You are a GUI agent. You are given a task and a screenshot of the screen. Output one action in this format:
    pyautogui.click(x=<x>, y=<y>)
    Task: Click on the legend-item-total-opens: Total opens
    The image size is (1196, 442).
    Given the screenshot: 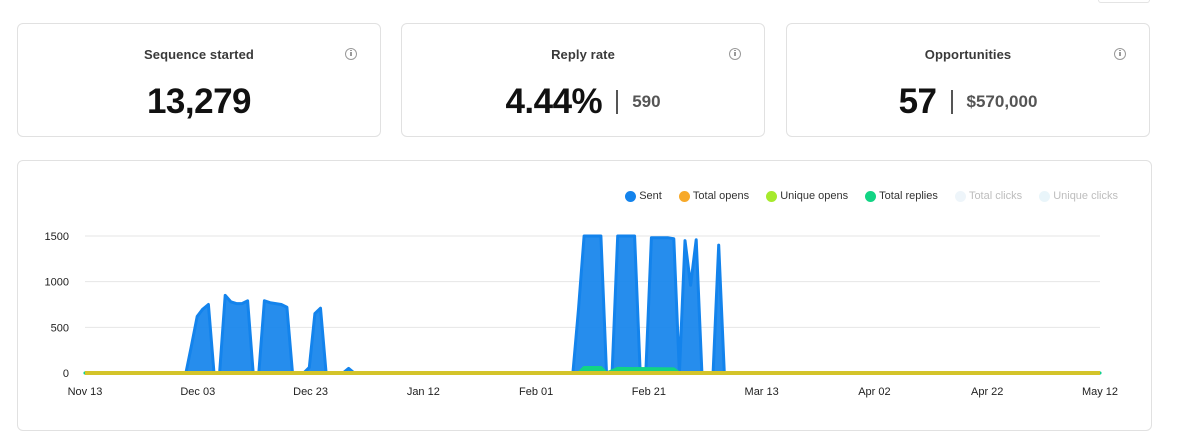 What is the action you would take?
    pyautogui.click(x=714, y=196)
    